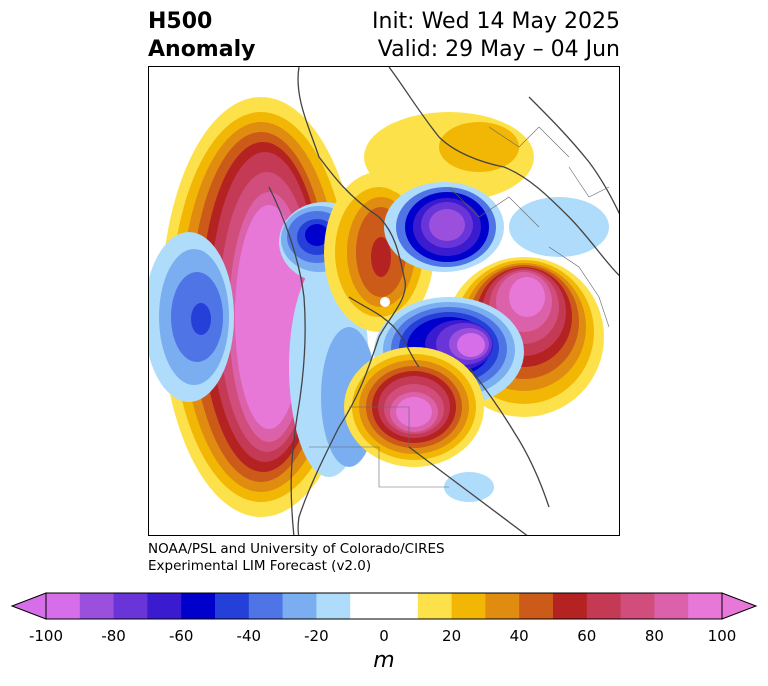 Image resolution: width=768 pixels, height=686 pixels. Describe the element at coordinates (444, 227) in the screenshot. I see `trough-greenland` at that location.